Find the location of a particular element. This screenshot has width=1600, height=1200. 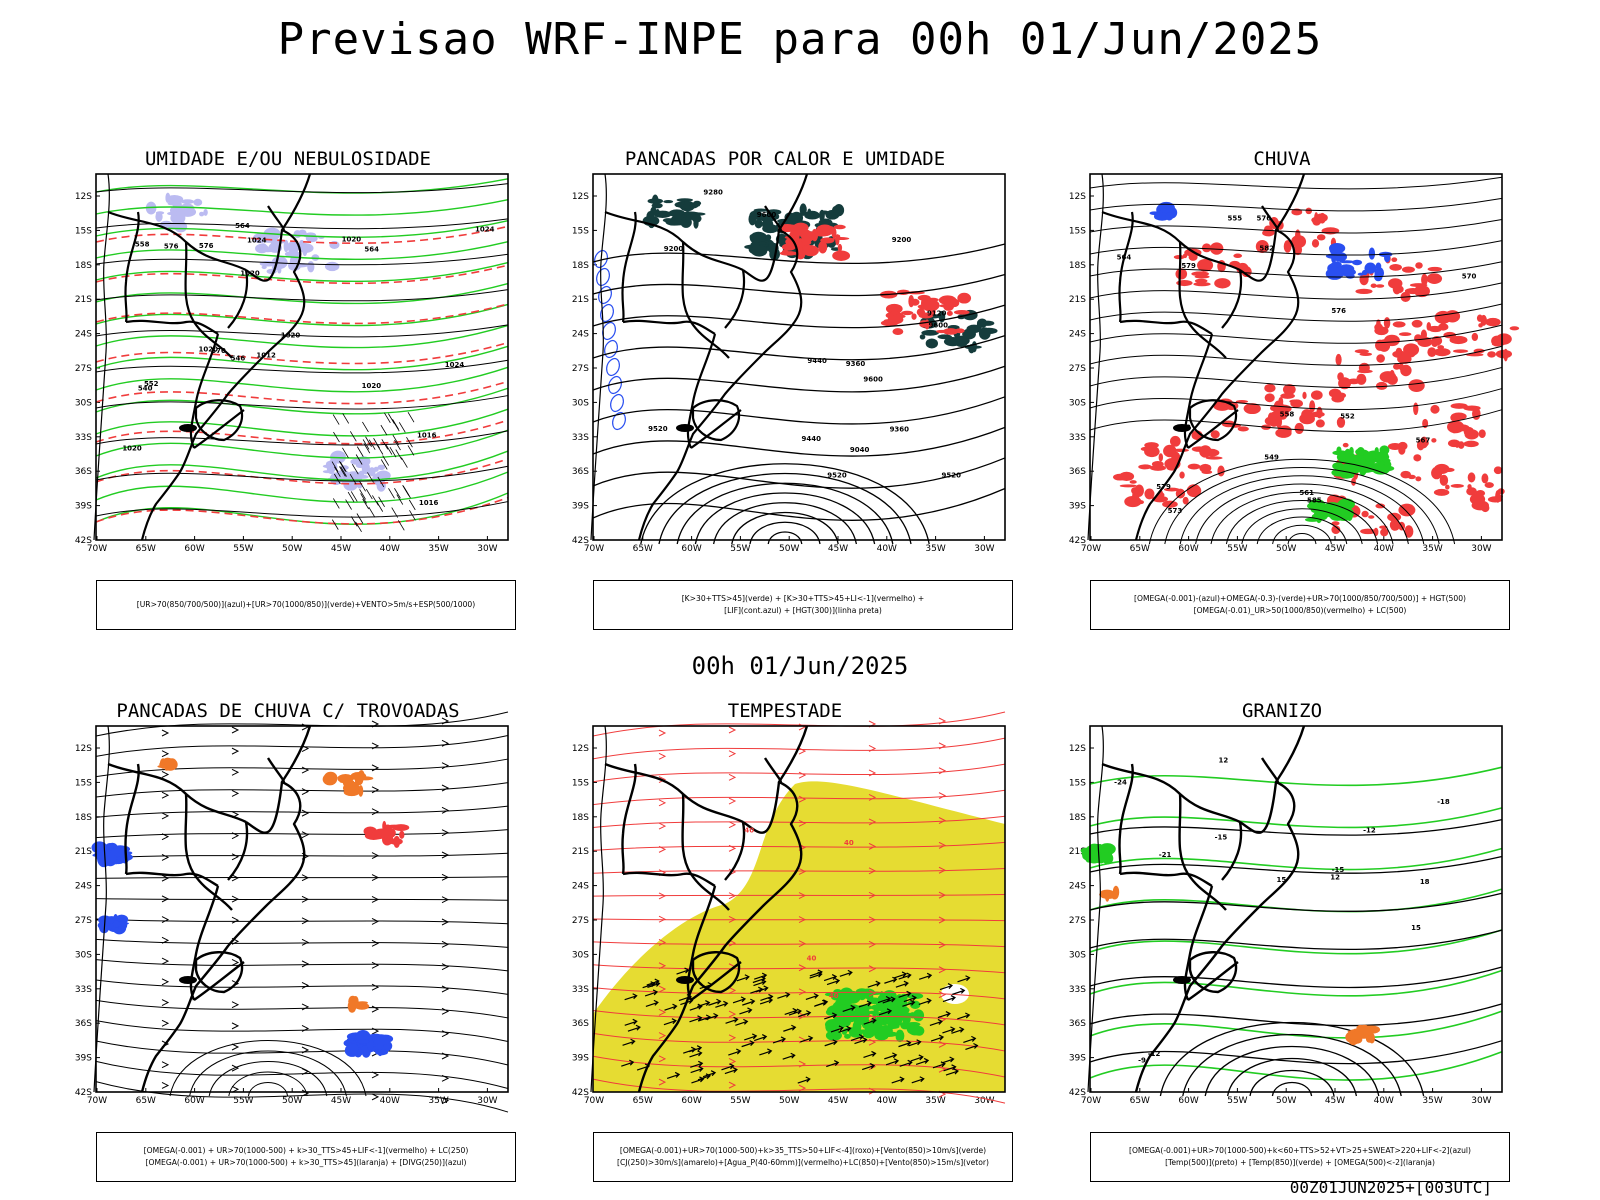

rain-red is located at coordinates (1182, 453).